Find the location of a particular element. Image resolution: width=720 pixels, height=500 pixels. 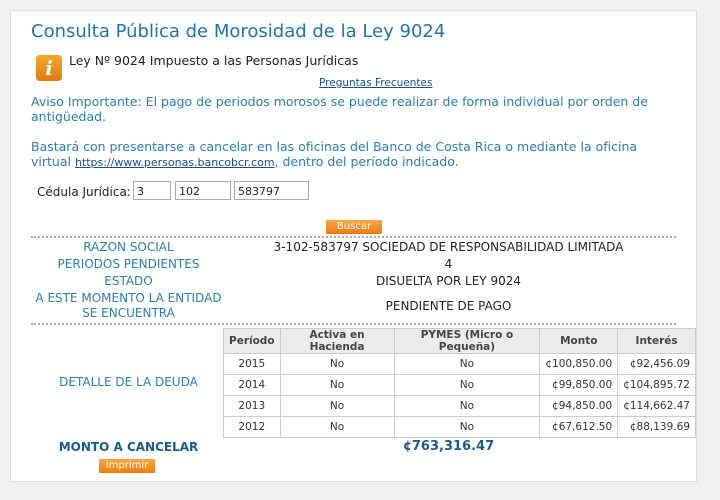

form-label: Cédula Jurídica: is located at coordinates (84, 192).